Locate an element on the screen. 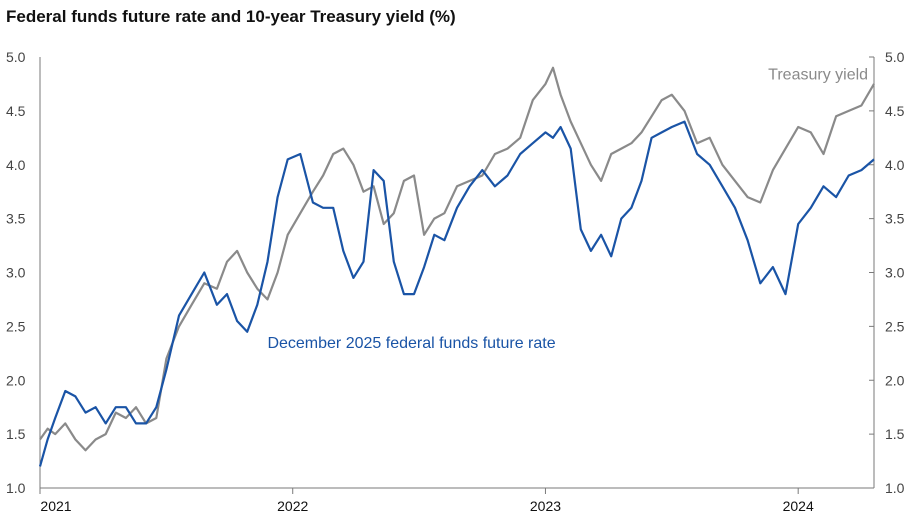 Image resolution: width=916 pixels, height=520 pixels. x-tick-label: 2021 is located at coordinates (55, 506).